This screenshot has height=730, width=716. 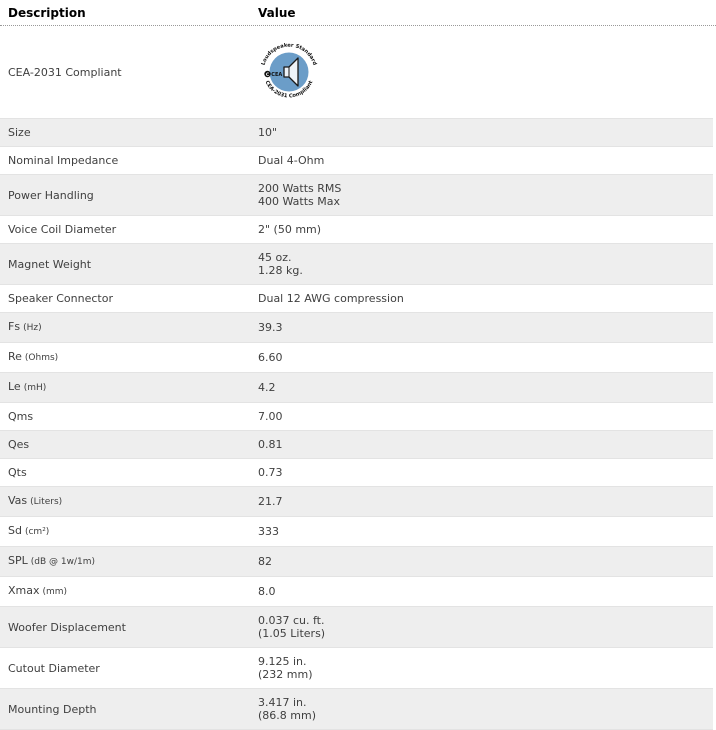 I want to click on spec-value: 3.417 in. (86.8 mm), so click(x=287, y=709).